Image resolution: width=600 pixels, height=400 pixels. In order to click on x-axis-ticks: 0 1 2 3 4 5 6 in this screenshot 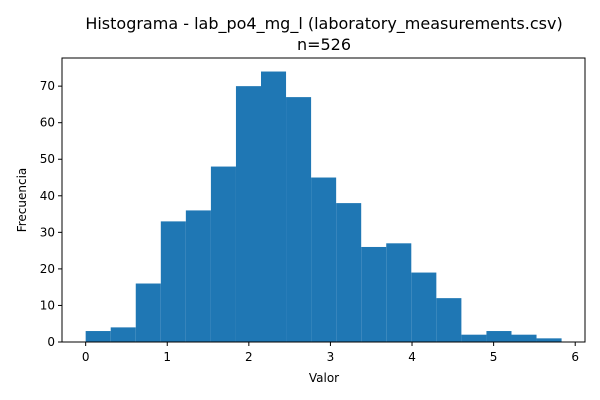, I will do `click(330, 353)`.